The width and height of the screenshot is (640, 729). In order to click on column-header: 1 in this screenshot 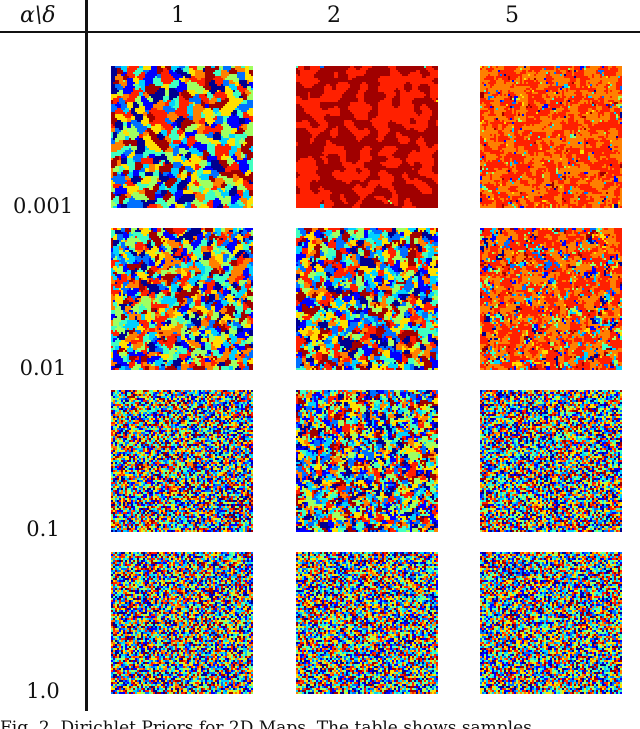, I will do `click(178, 15)`.